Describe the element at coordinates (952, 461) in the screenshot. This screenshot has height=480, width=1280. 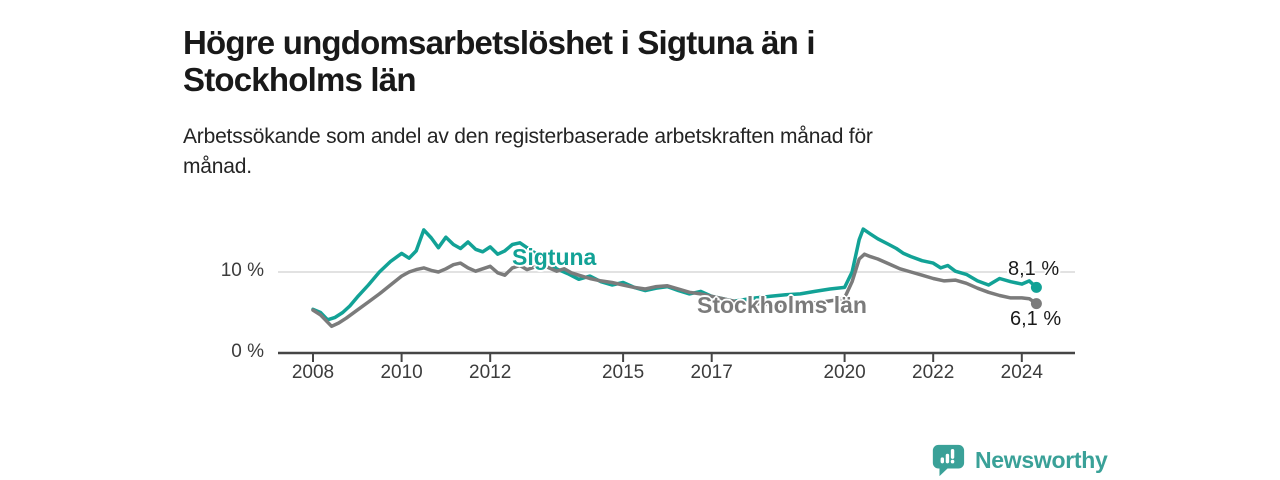
I see `exclamation-dot` at that location.